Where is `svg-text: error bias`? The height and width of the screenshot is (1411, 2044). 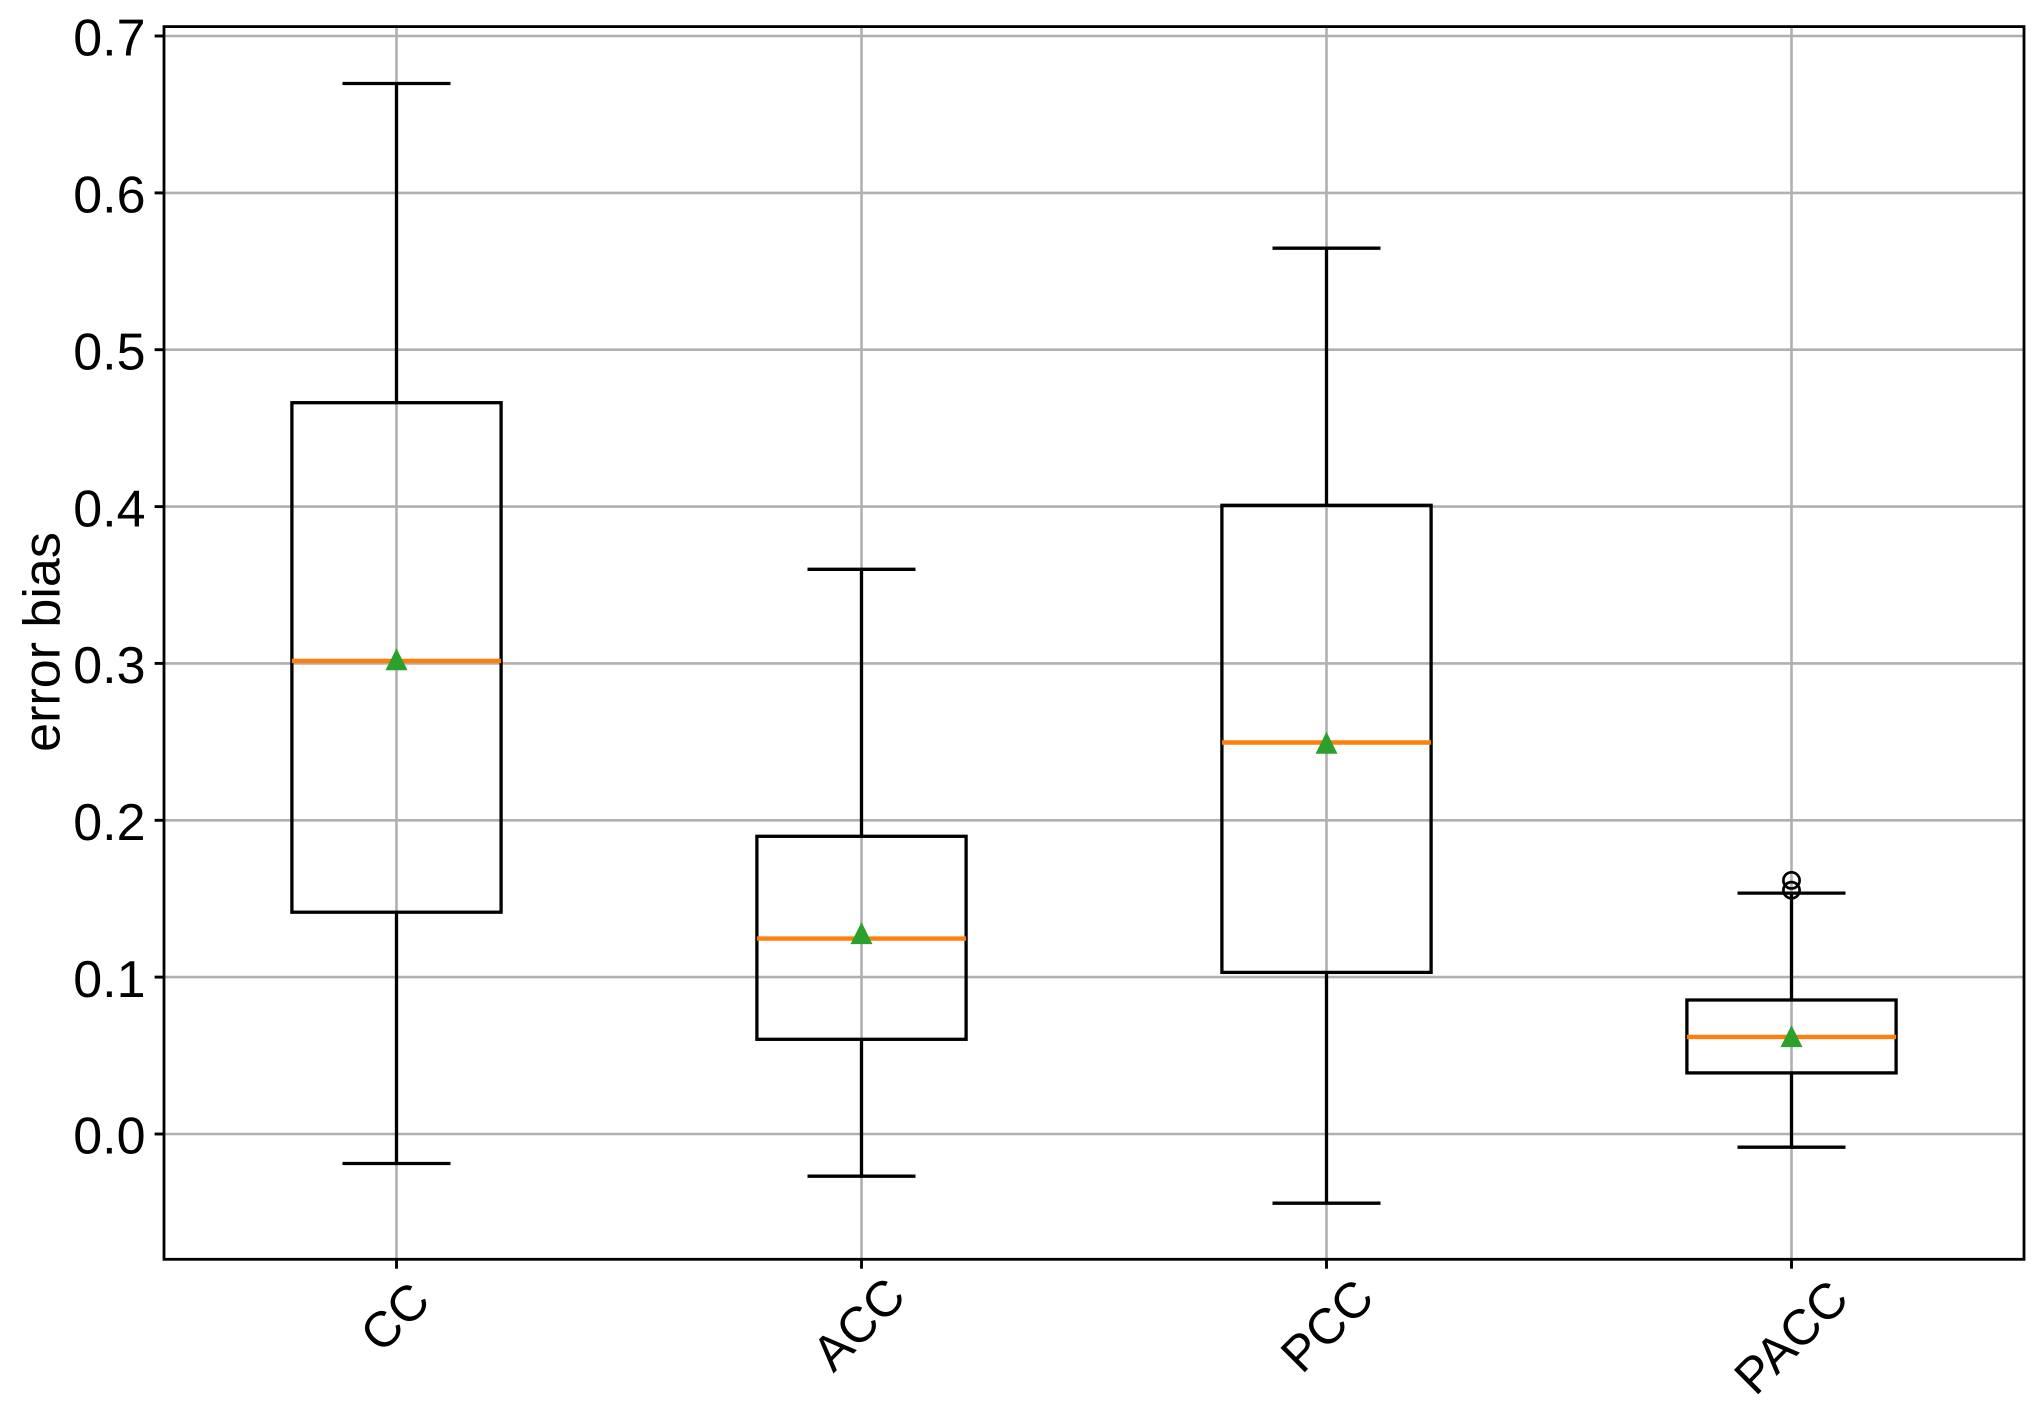 svg-text: error bias is located at coordinates (43, 642).